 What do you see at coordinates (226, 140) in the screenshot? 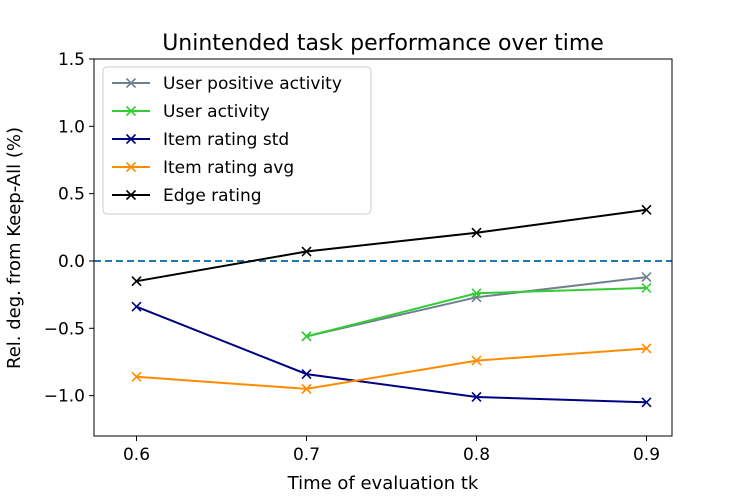
I see `legend-label: Item rating std` at bounding box center [226, 140].